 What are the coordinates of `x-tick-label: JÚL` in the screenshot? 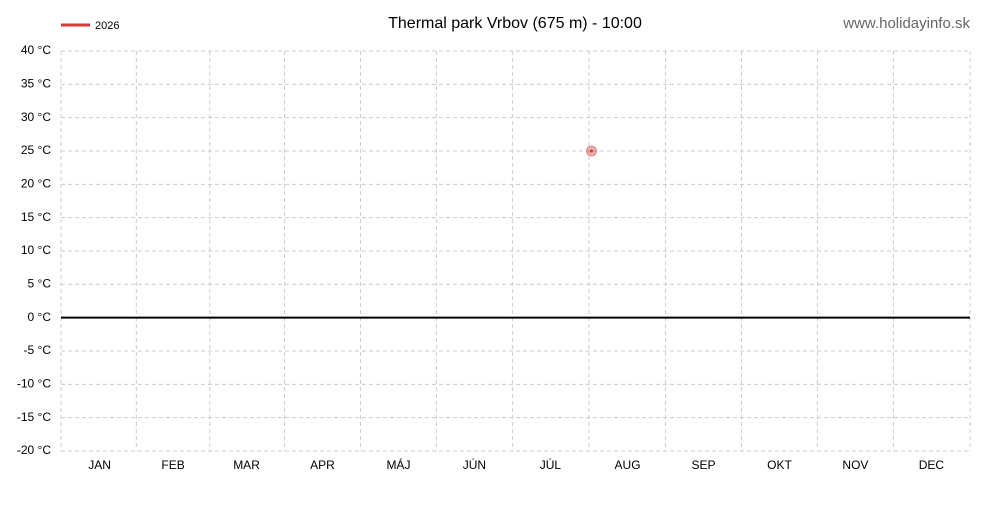 It's located at (551, 464).